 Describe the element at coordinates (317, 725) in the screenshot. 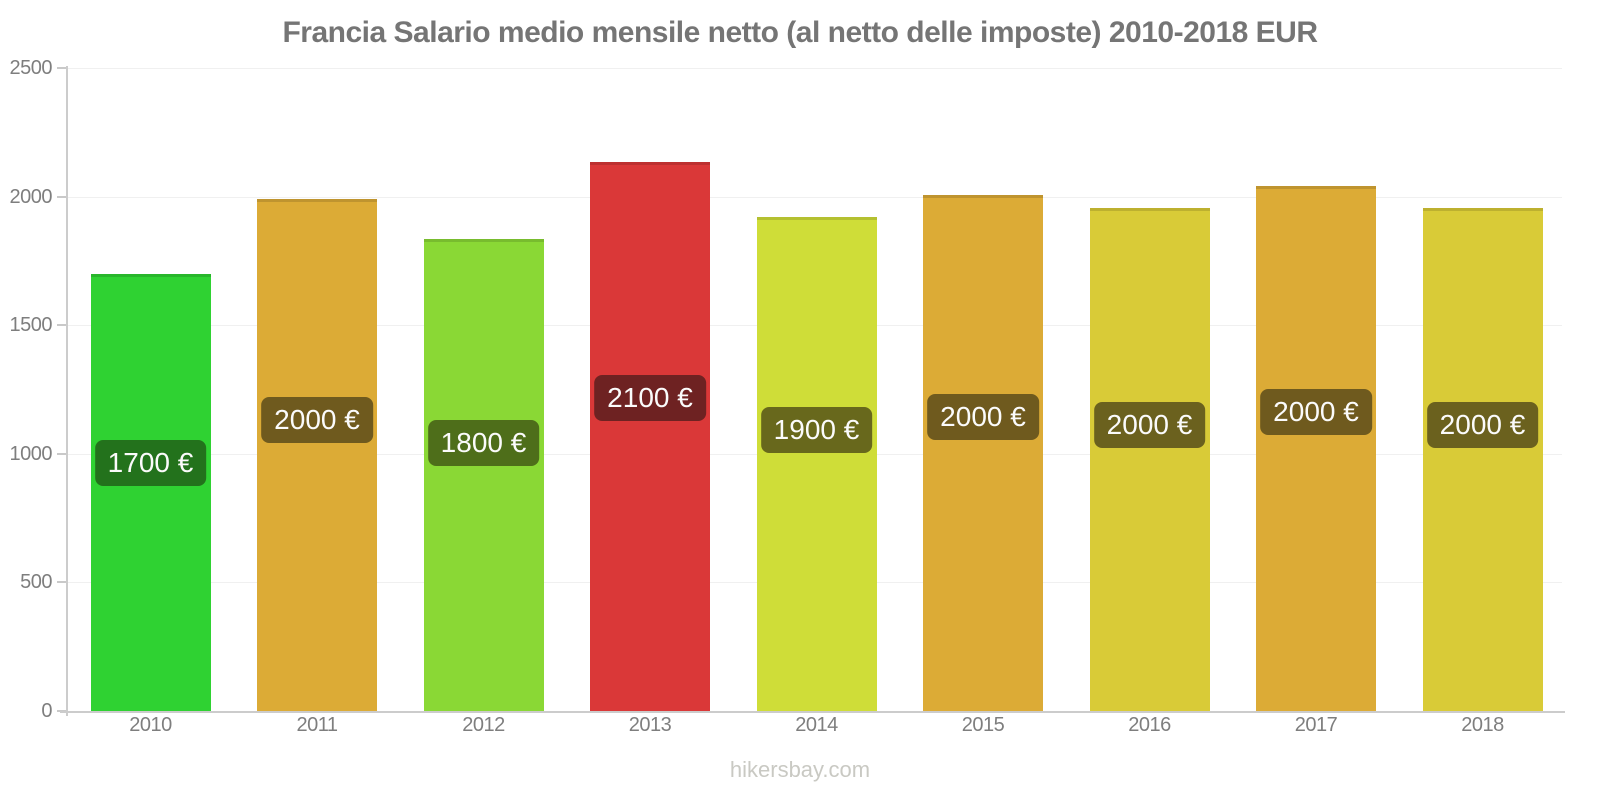

I see `x-axis-label-2011: 2011` at that location.